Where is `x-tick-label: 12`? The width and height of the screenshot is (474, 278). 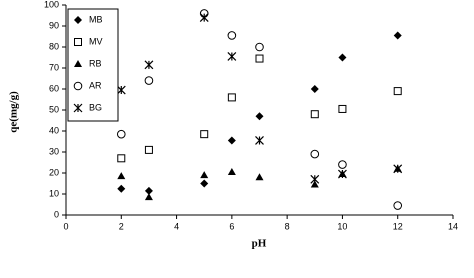
x-tick-label: 12 is located at coordinates (398, 226).